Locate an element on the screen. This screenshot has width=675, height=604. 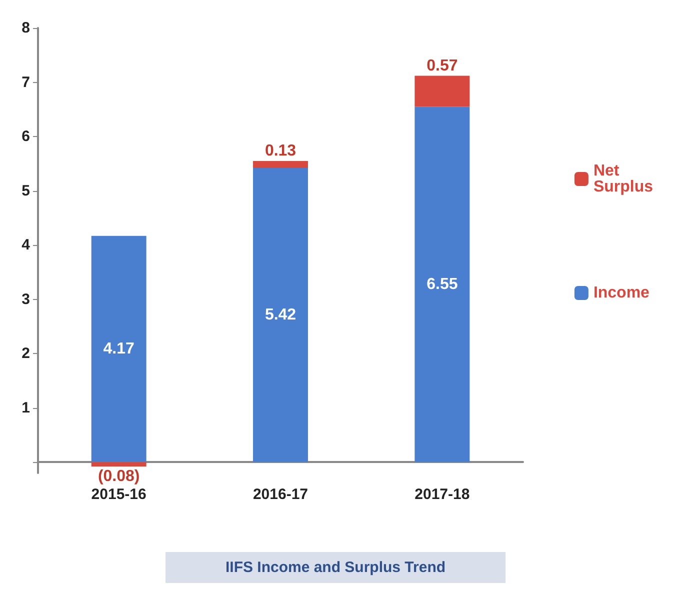
legend-label: Income is located at coordinates (621, 293).